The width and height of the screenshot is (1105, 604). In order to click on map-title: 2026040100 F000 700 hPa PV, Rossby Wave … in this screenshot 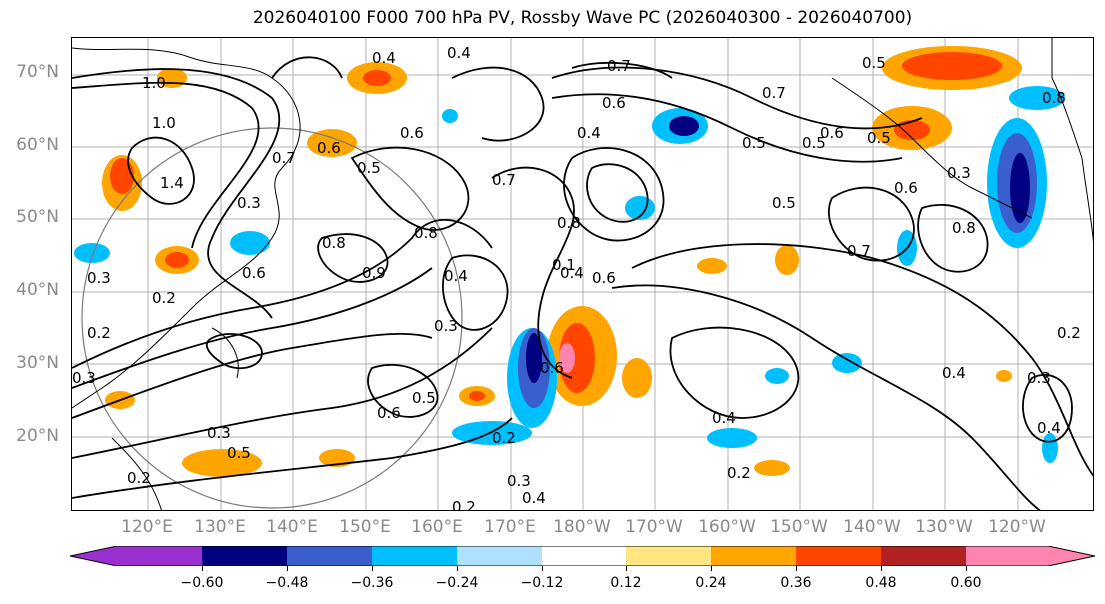, I will do `click(582, 18)`.